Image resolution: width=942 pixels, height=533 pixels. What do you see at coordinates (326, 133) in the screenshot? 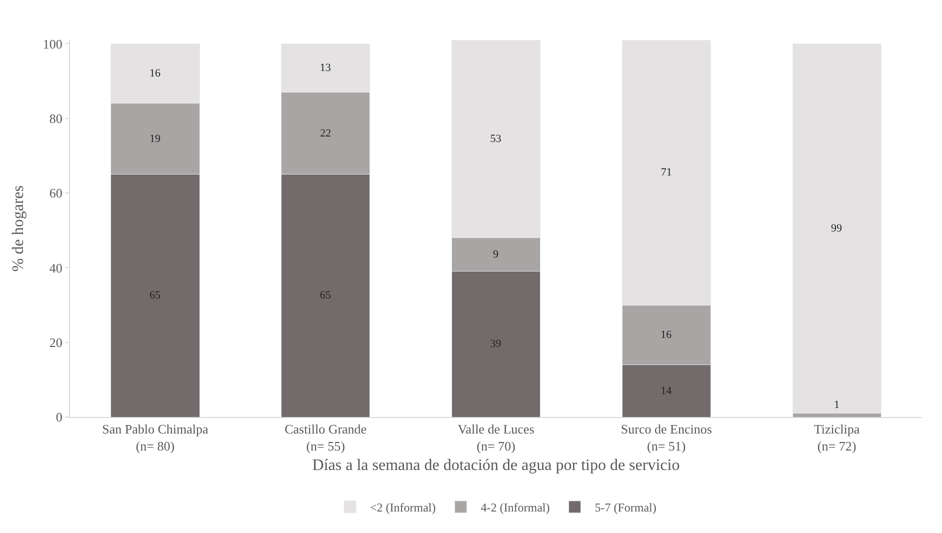
I see `data-label: 22` at bounding box center [326, 133].